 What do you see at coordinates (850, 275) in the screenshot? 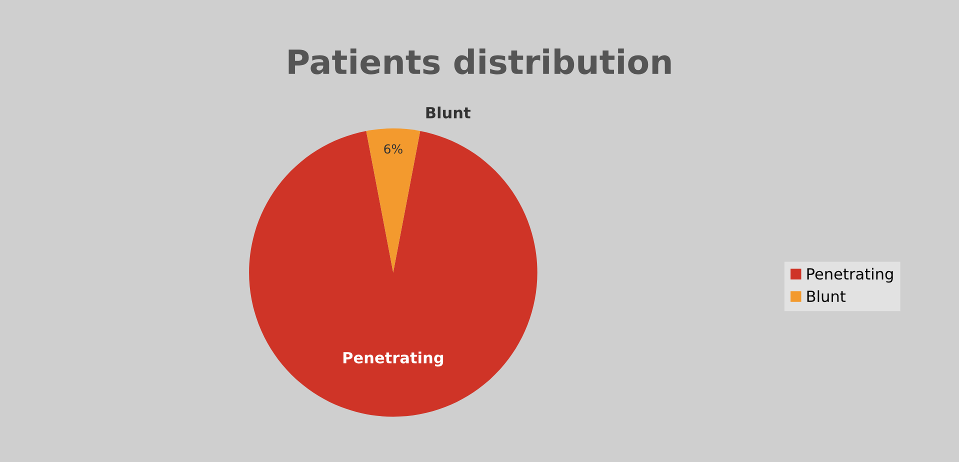
I see `legend-label: Penetrating` at bounding box center [850, 275].